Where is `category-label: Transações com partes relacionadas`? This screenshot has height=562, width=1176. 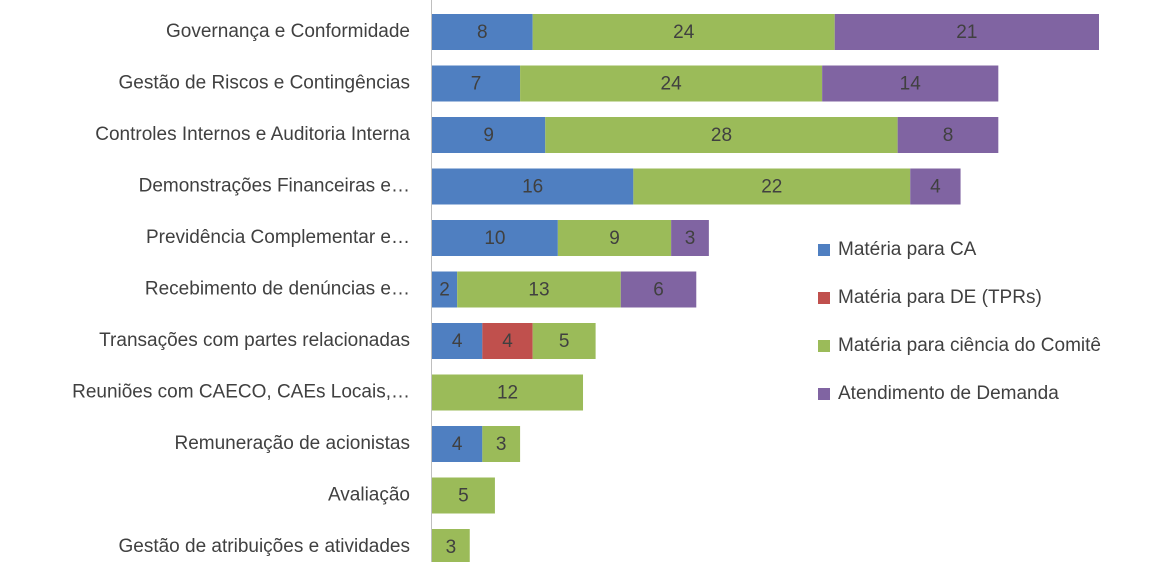 category-label: Transações com partes relacionadas is located at coordinates (254, 340).